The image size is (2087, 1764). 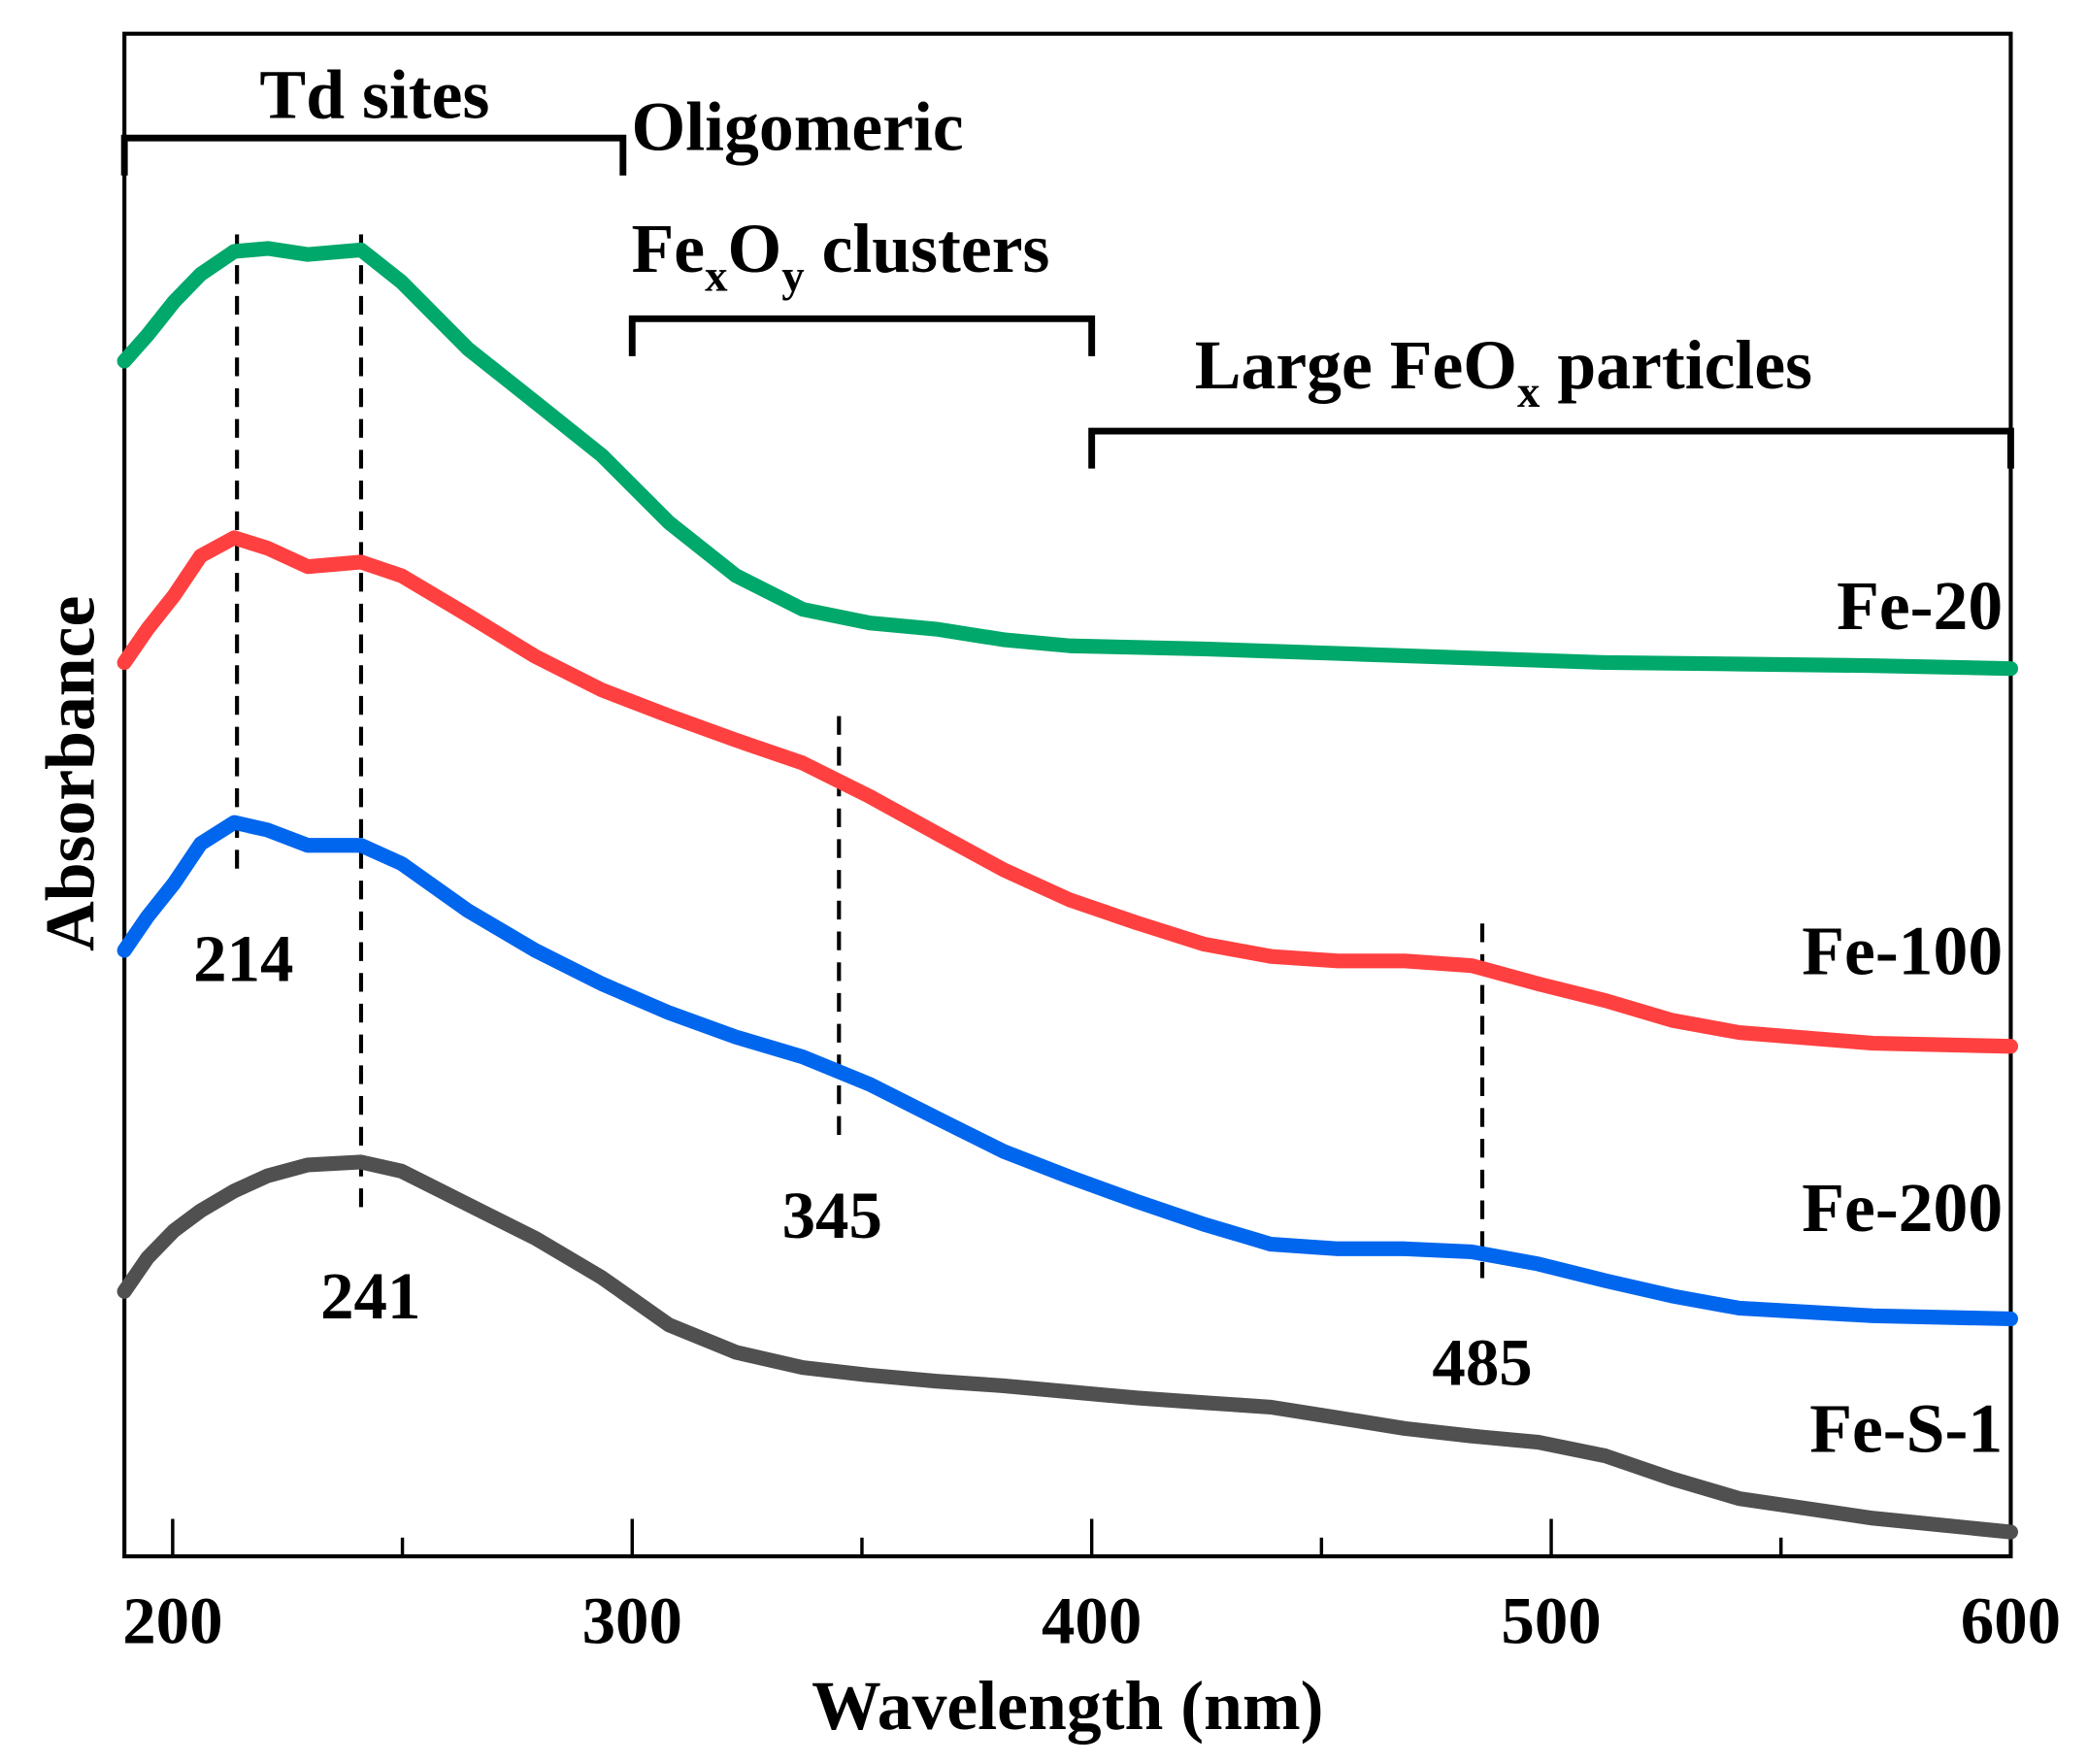 I want to click on annotation-td-sites: Td sites, so click(x=374, y=95).